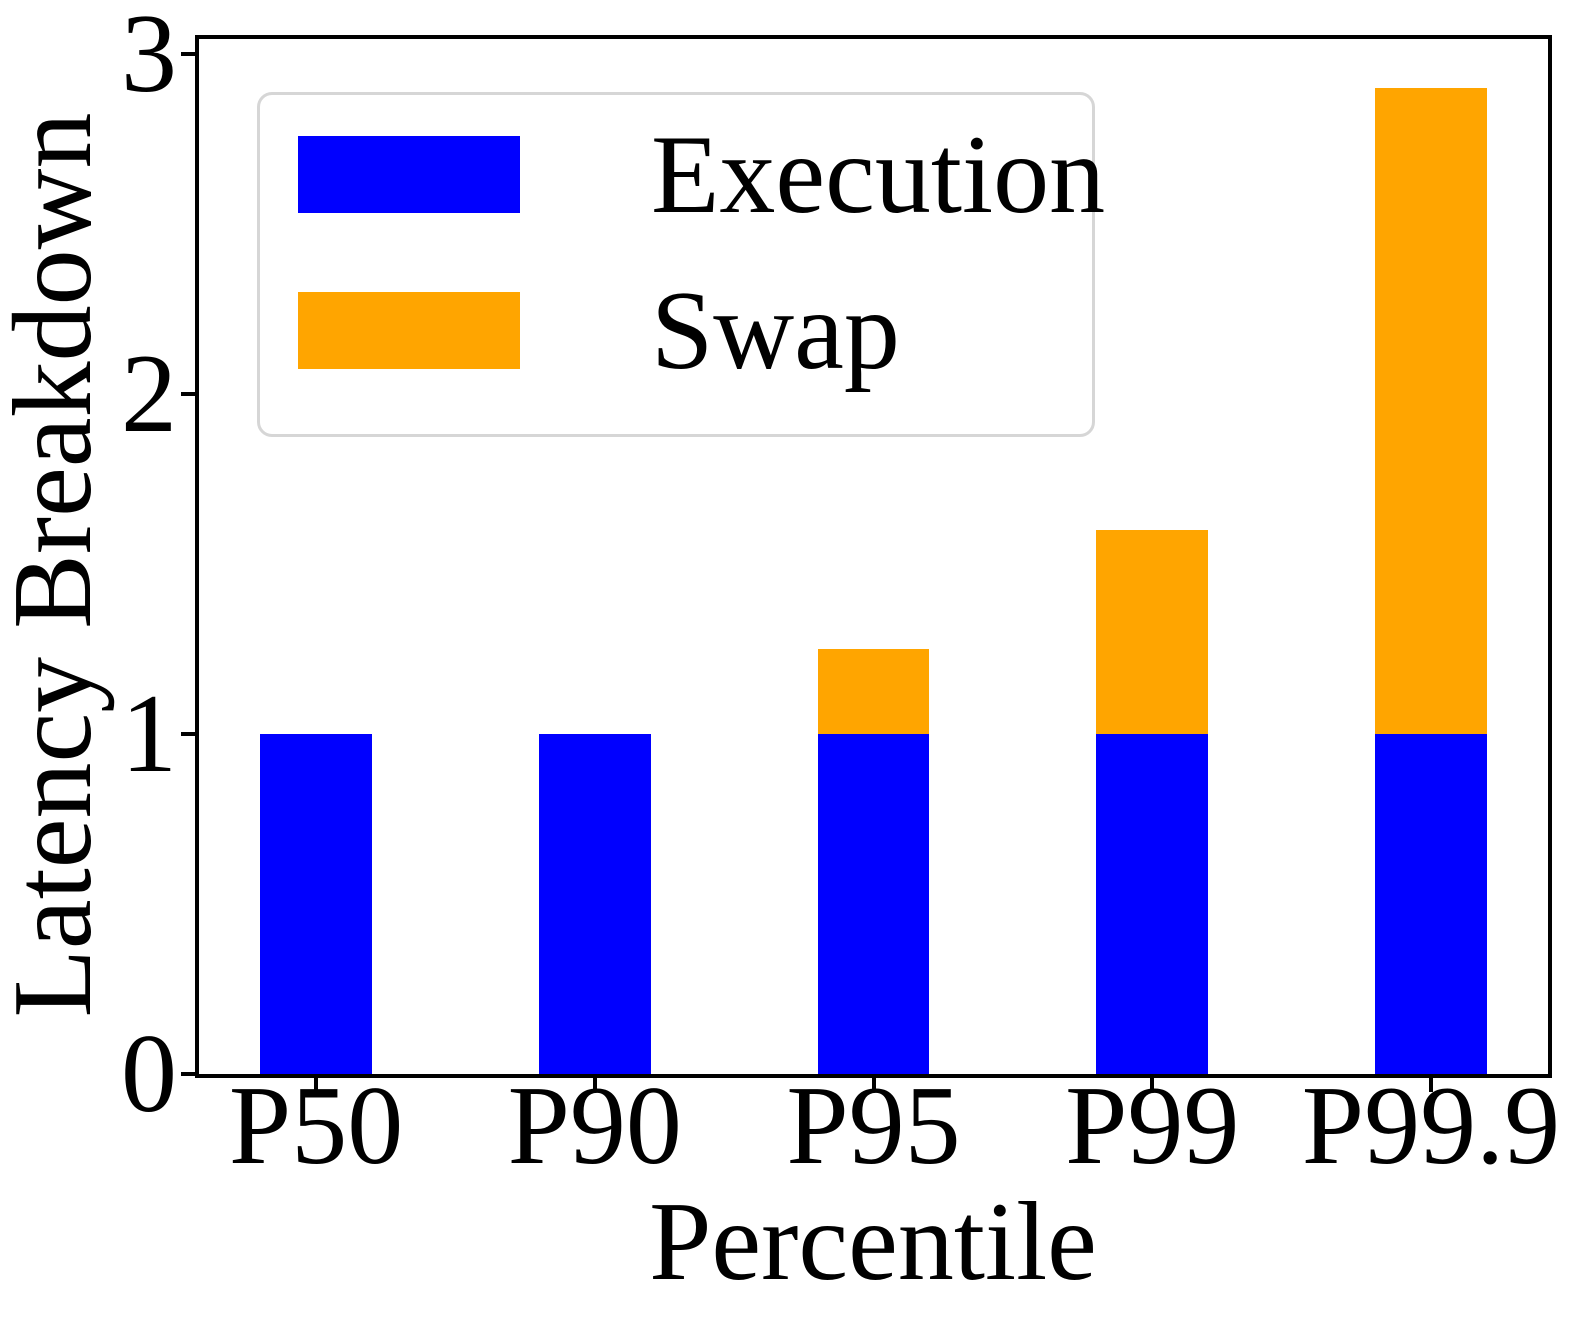 This screenshot has height=1319, width=1578. I want to click on y-tick-label: 0, so click(149, 1074).